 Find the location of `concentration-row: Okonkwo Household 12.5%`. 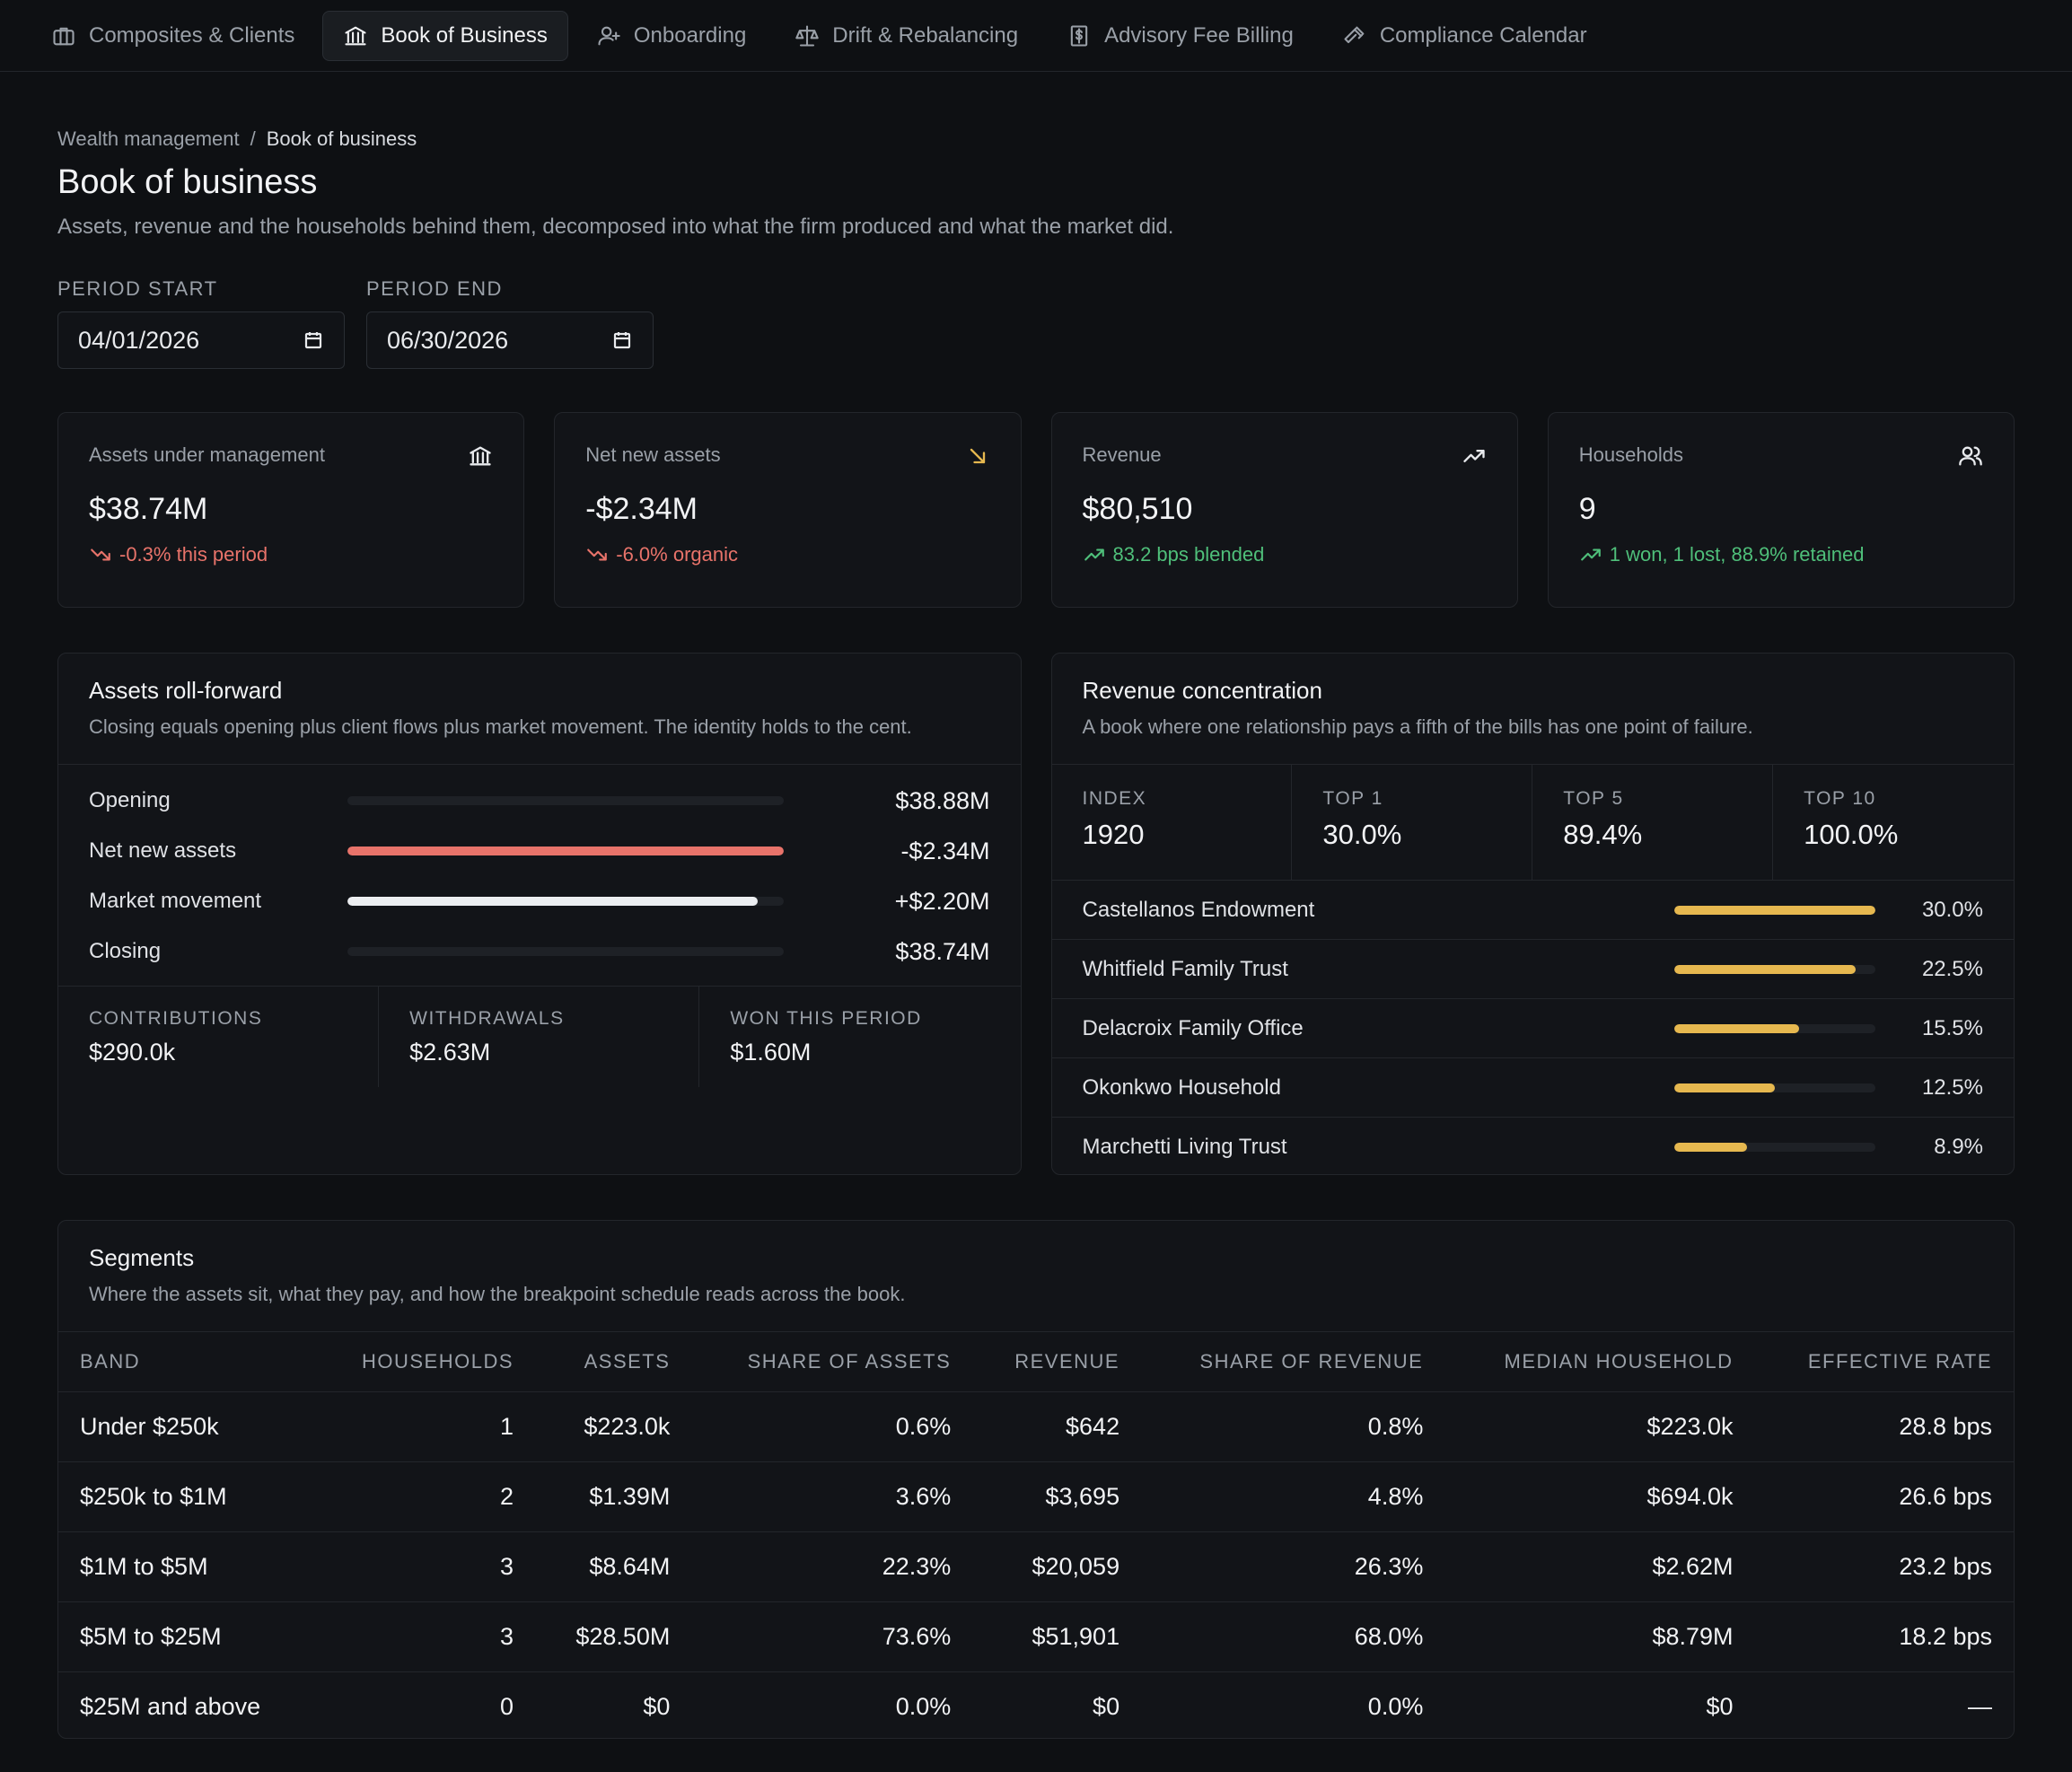

concentration-row: Okonkwo Household 12.5% is located at coordinates (1532, 1088).